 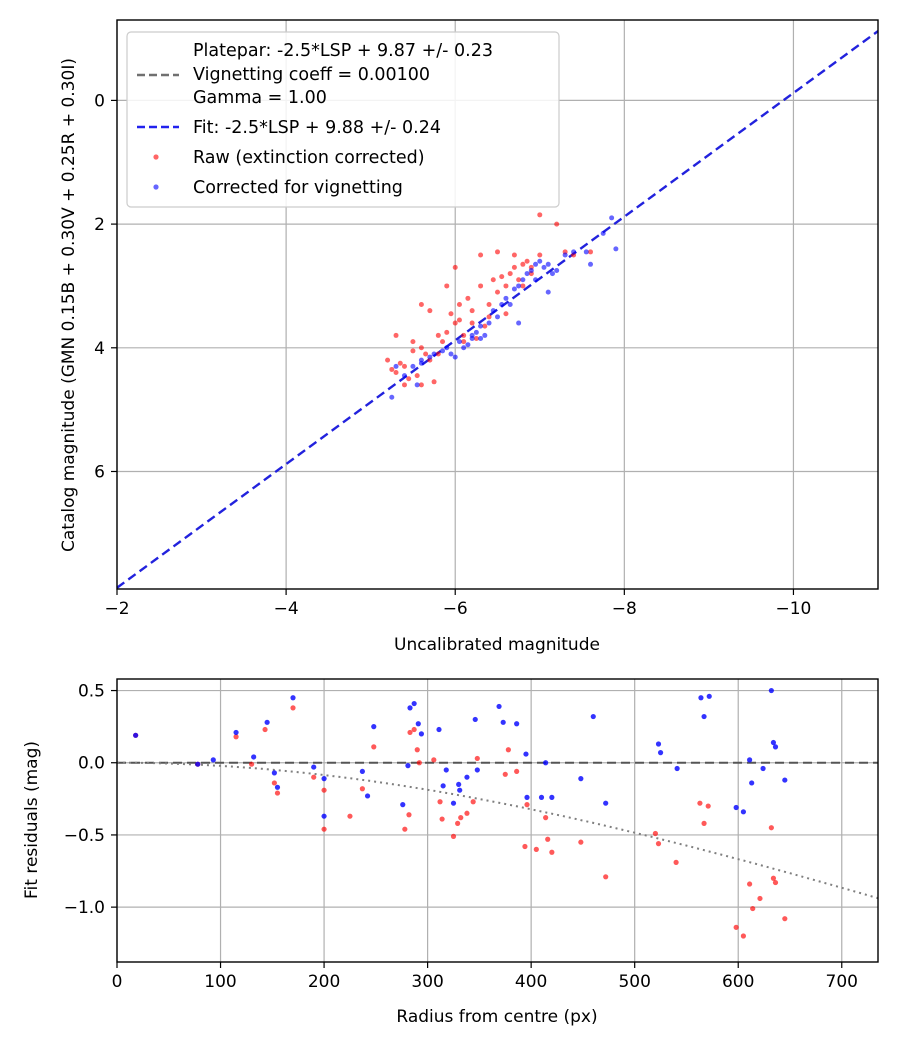 I want to click on legend-raw-swatch, so click(x=156, y=157).